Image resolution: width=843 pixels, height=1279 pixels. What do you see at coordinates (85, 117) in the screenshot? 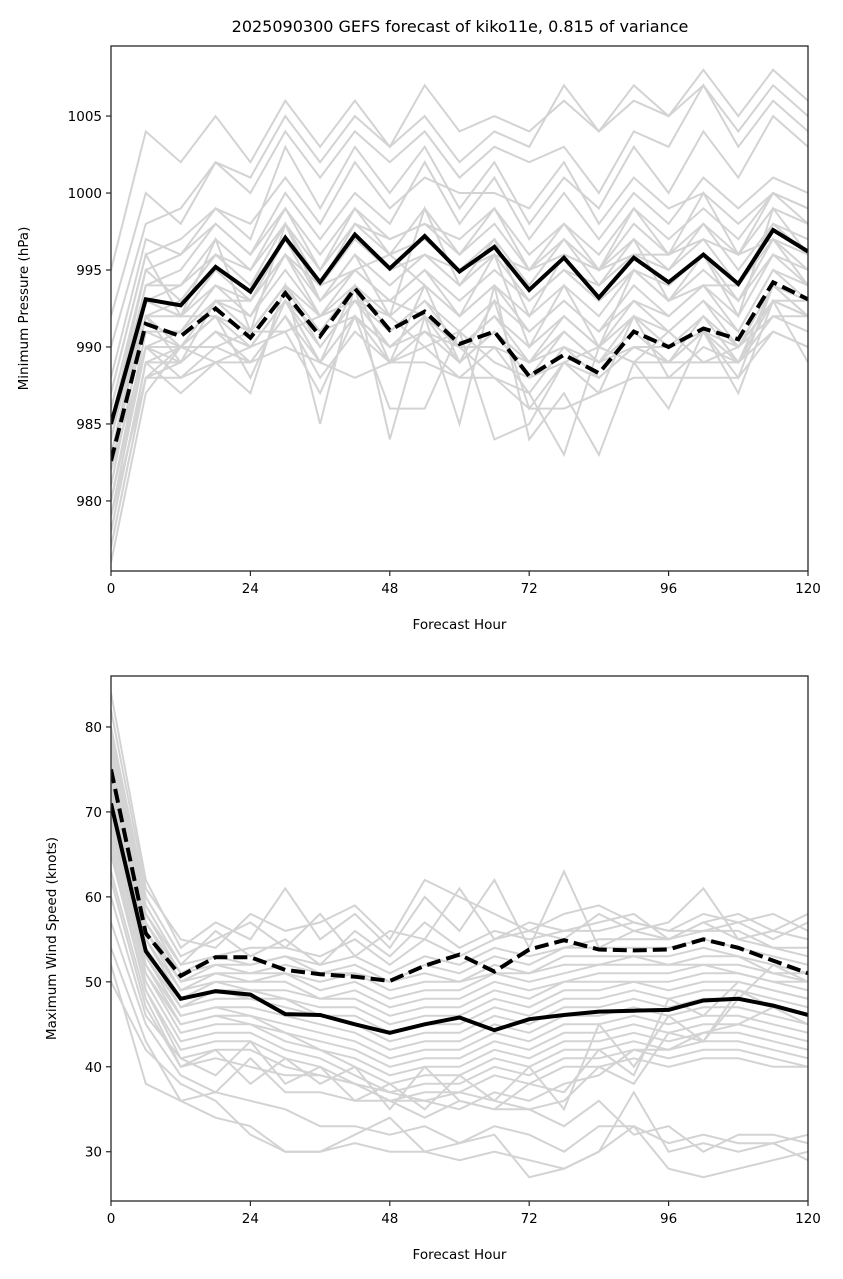
I see `pressure-y-tick-label: 1005` at bounding box center [85, 117].